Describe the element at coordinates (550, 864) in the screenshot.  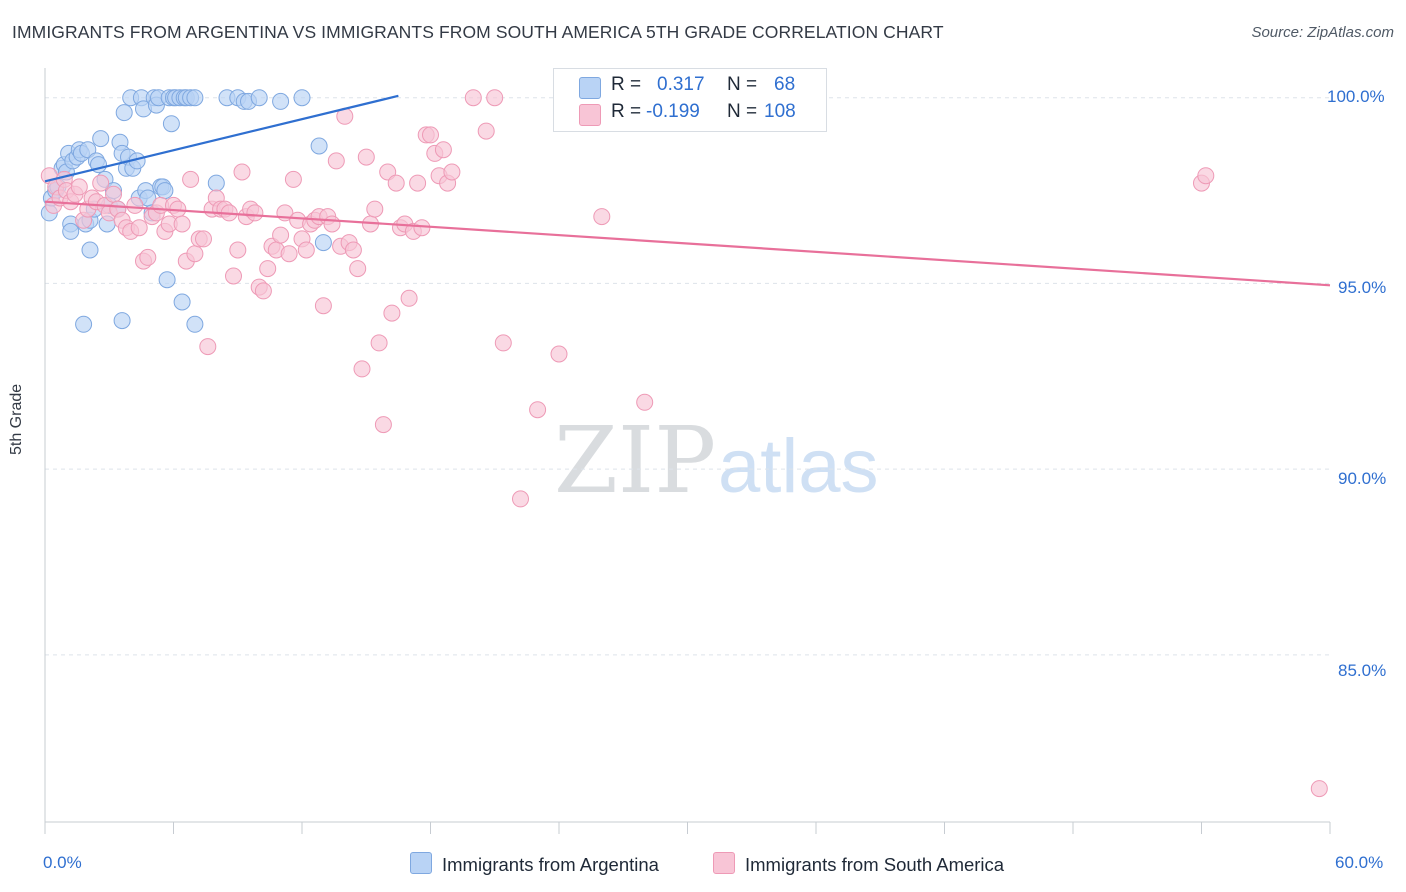
I see `legend-label: Immigrants from Argentina` at that location.